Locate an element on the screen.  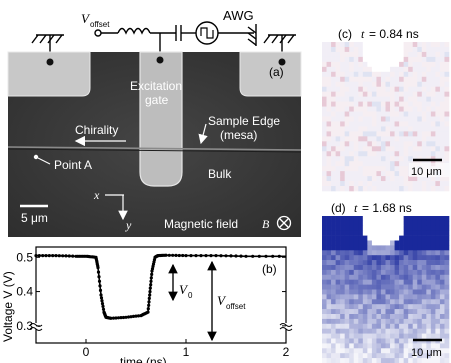
panel-a-label: (a) is located at coordinates (276, 72).